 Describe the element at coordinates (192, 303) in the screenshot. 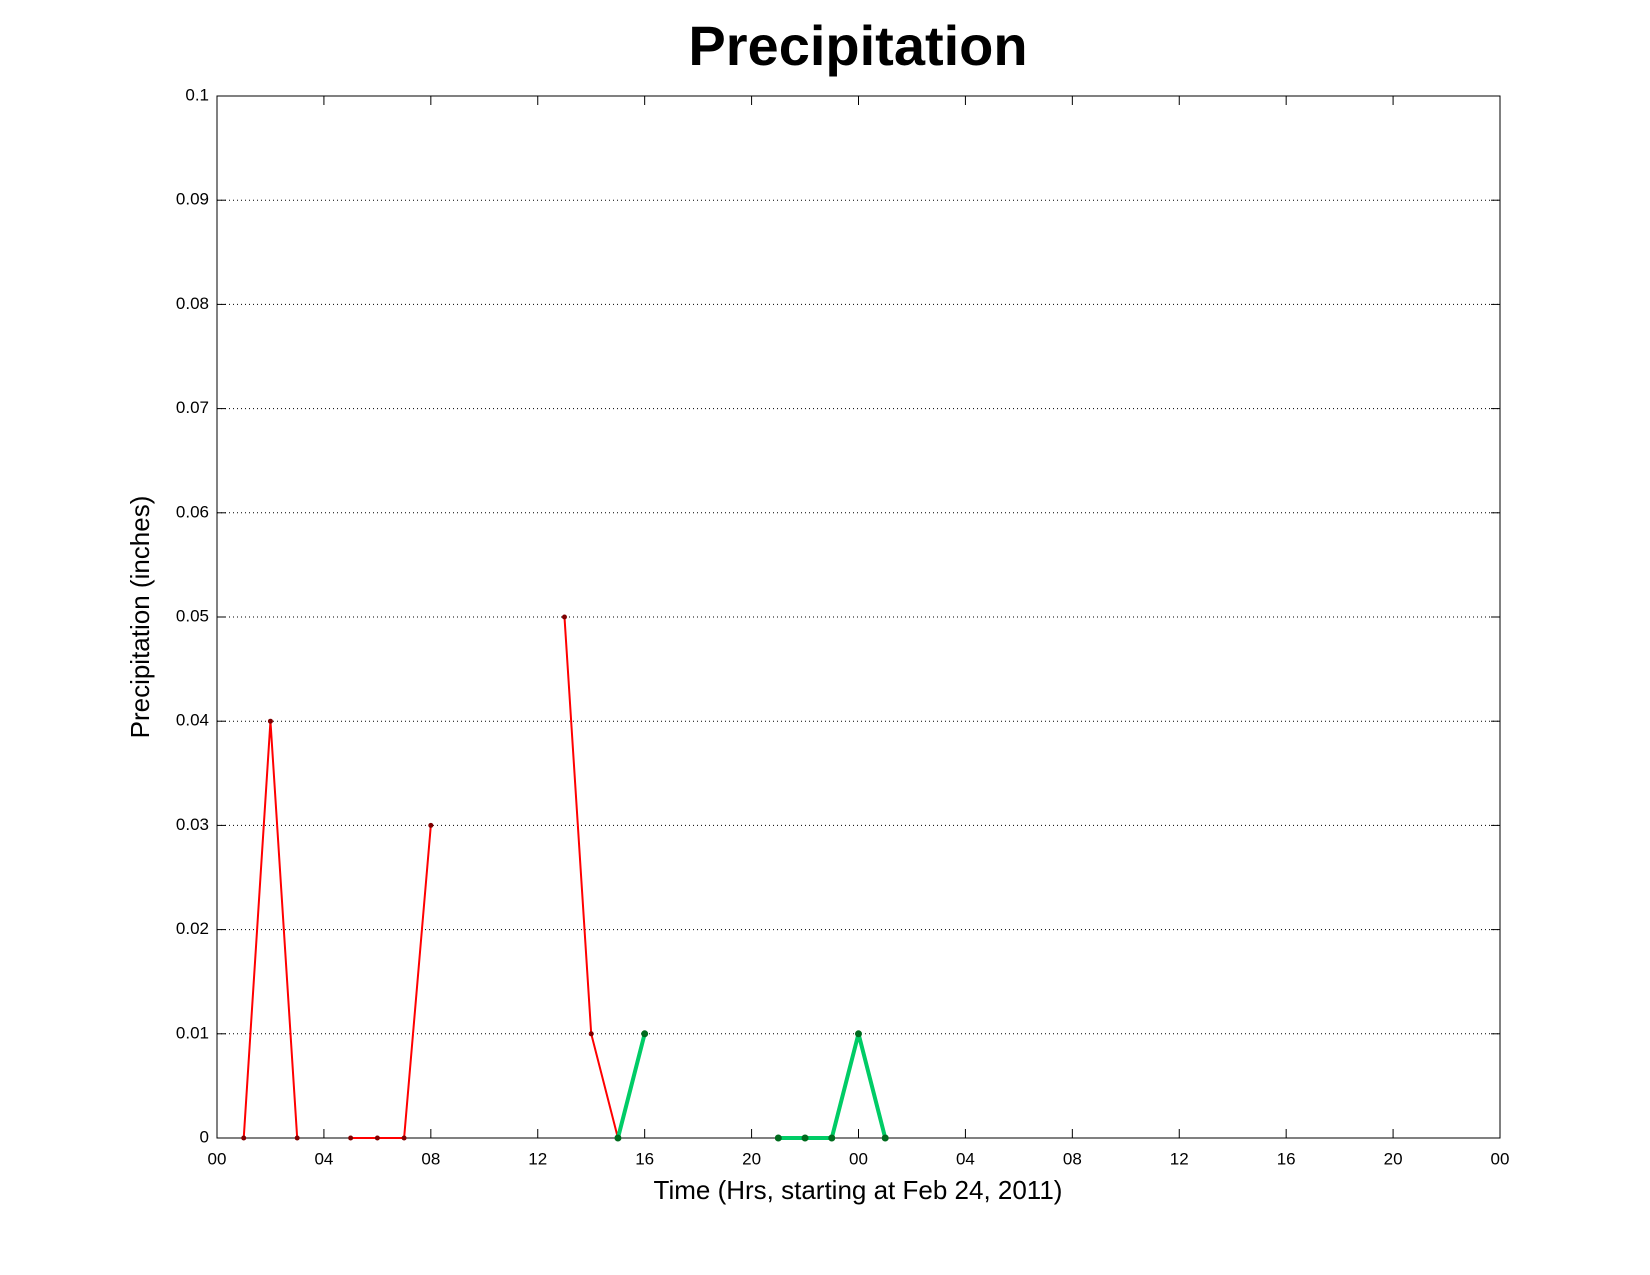

I see `y-tick-label: 0.08` at that location.